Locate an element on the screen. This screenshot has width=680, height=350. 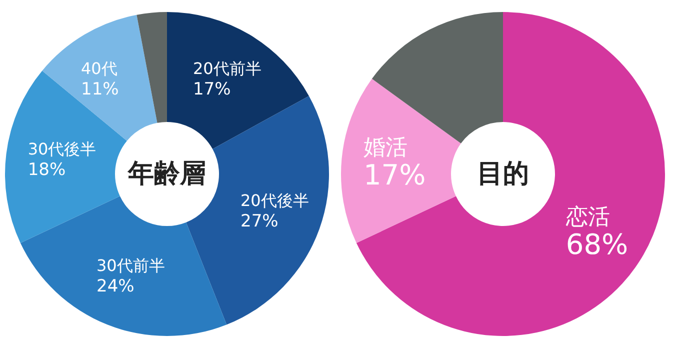
data-label: 18% is located at coordinates (47, 170).